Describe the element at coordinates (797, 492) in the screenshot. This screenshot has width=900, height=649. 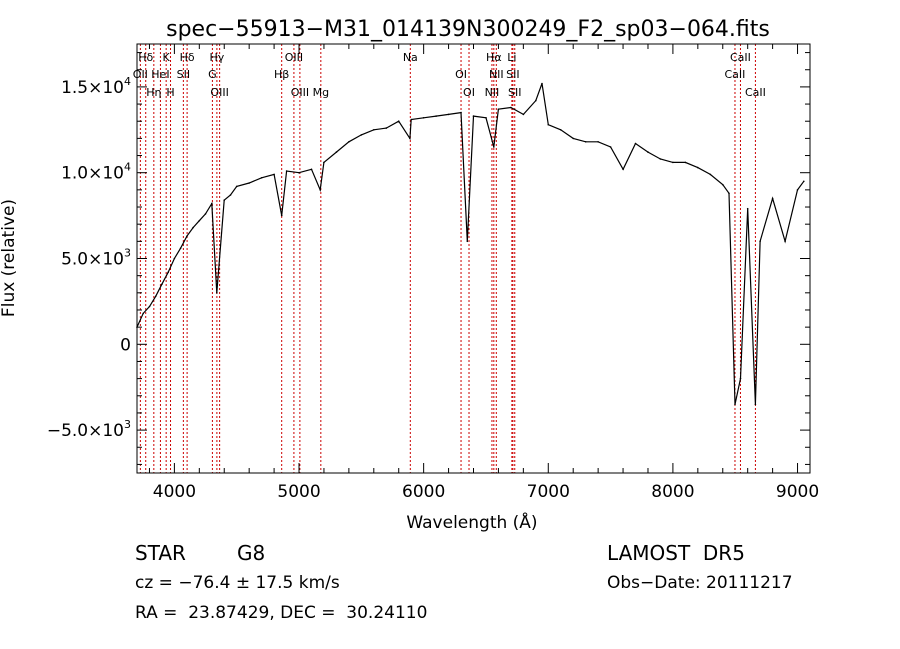
I see `x-tick-label: 9000` at that location.